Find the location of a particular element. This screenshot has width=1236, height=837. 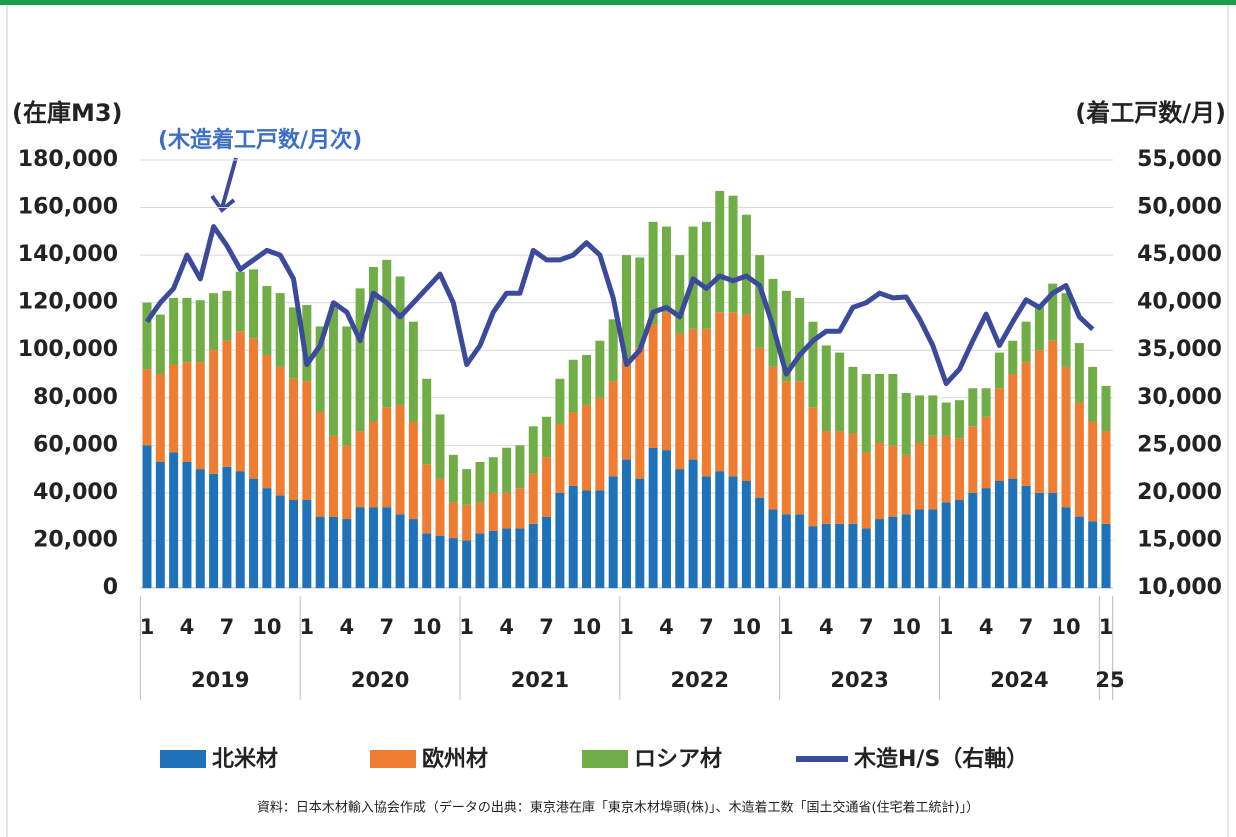

top-bar is located at coordinates (618, 2).